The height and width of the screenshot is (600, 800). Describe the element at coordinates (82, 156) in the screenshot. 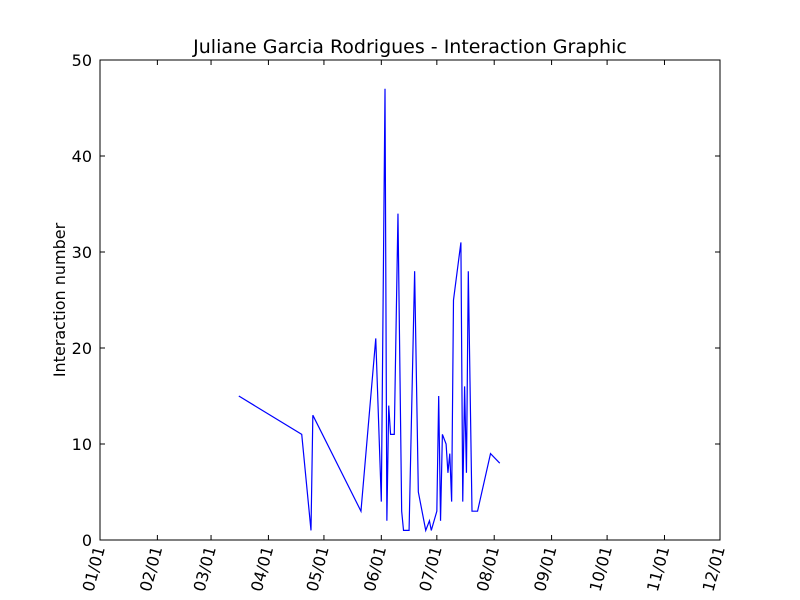

I see `y-tick-label: 40` at that location.